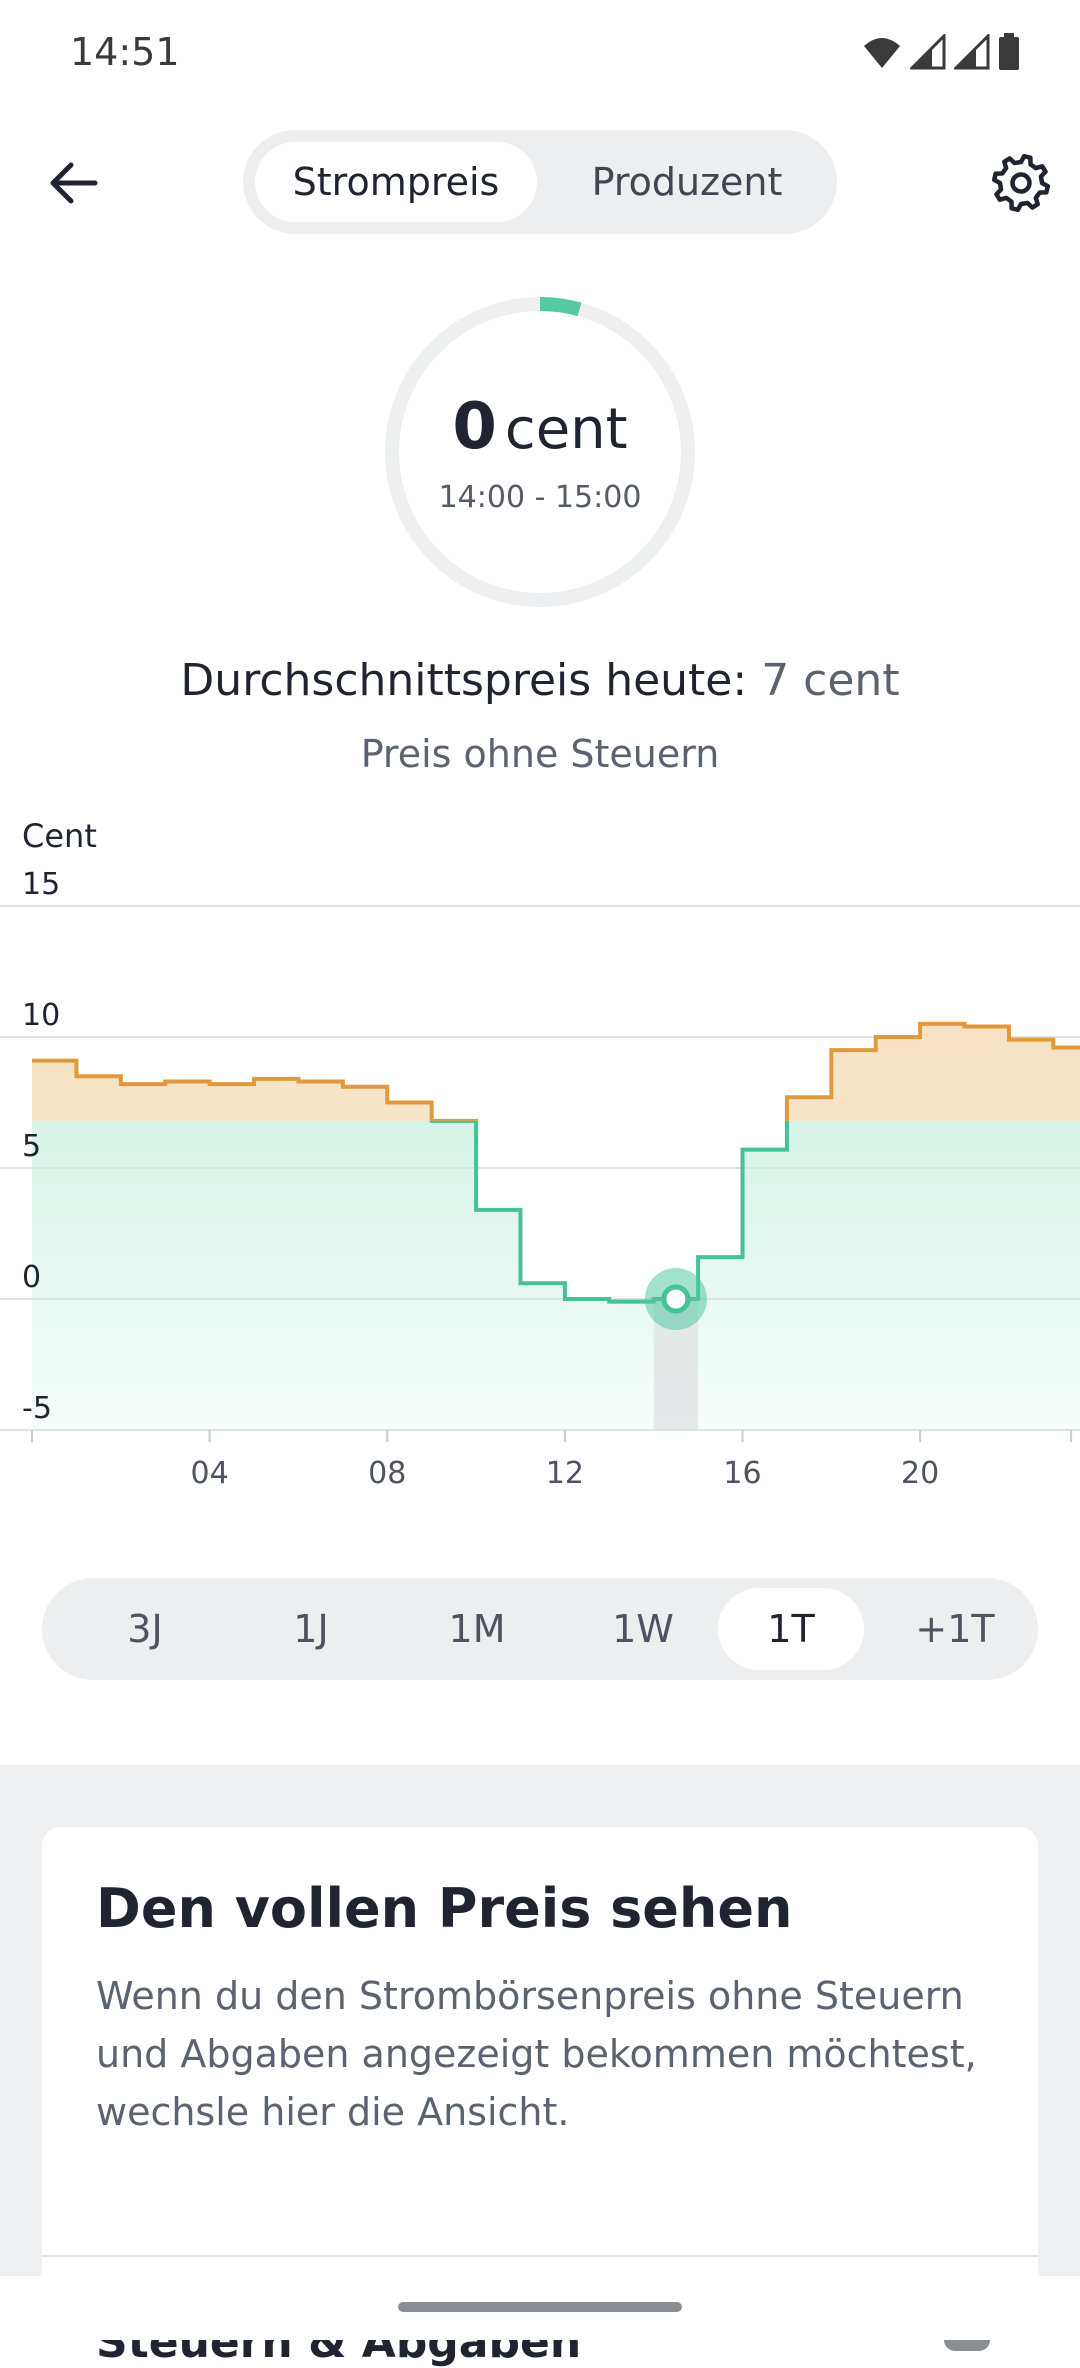 This screenshot has height=2368, width=1080. I want to click on card-title: Den vollen Preis sehen, so click(444, 1908).